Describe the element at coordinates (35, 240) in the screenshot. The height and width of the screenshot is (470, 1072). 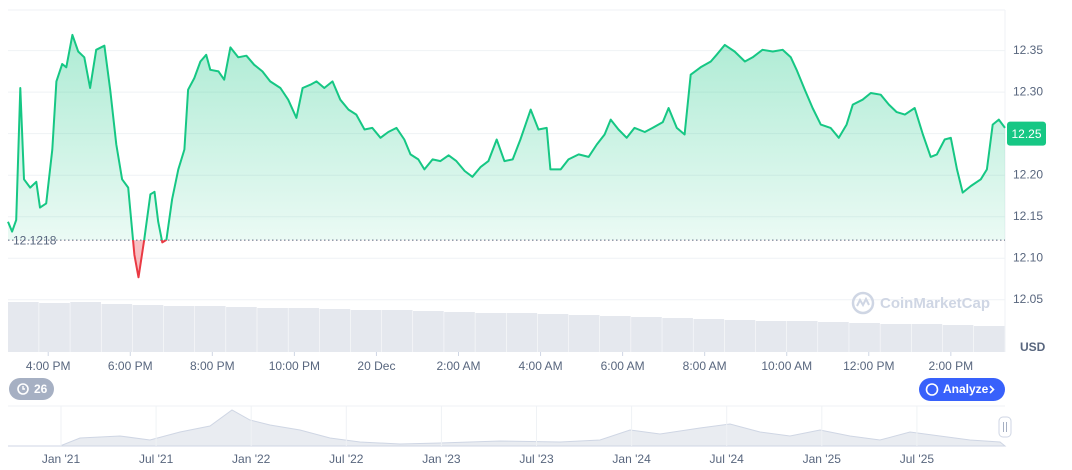
I see `baseline-label: 12.1218` at that location.